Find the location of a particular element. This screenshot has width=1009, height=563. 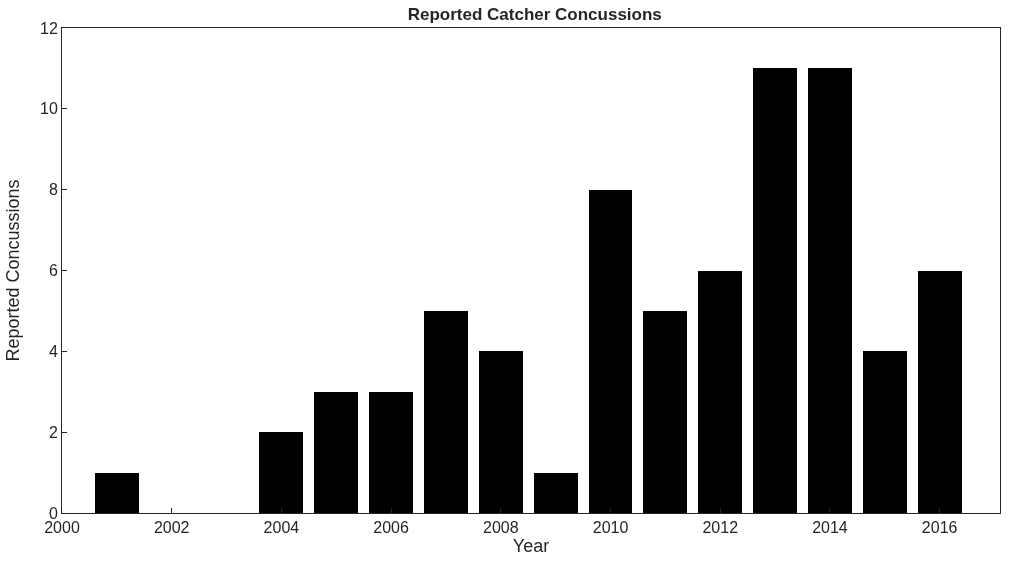

chart-title: Reported Catcher Concussions is located at coordinates (534, 15).